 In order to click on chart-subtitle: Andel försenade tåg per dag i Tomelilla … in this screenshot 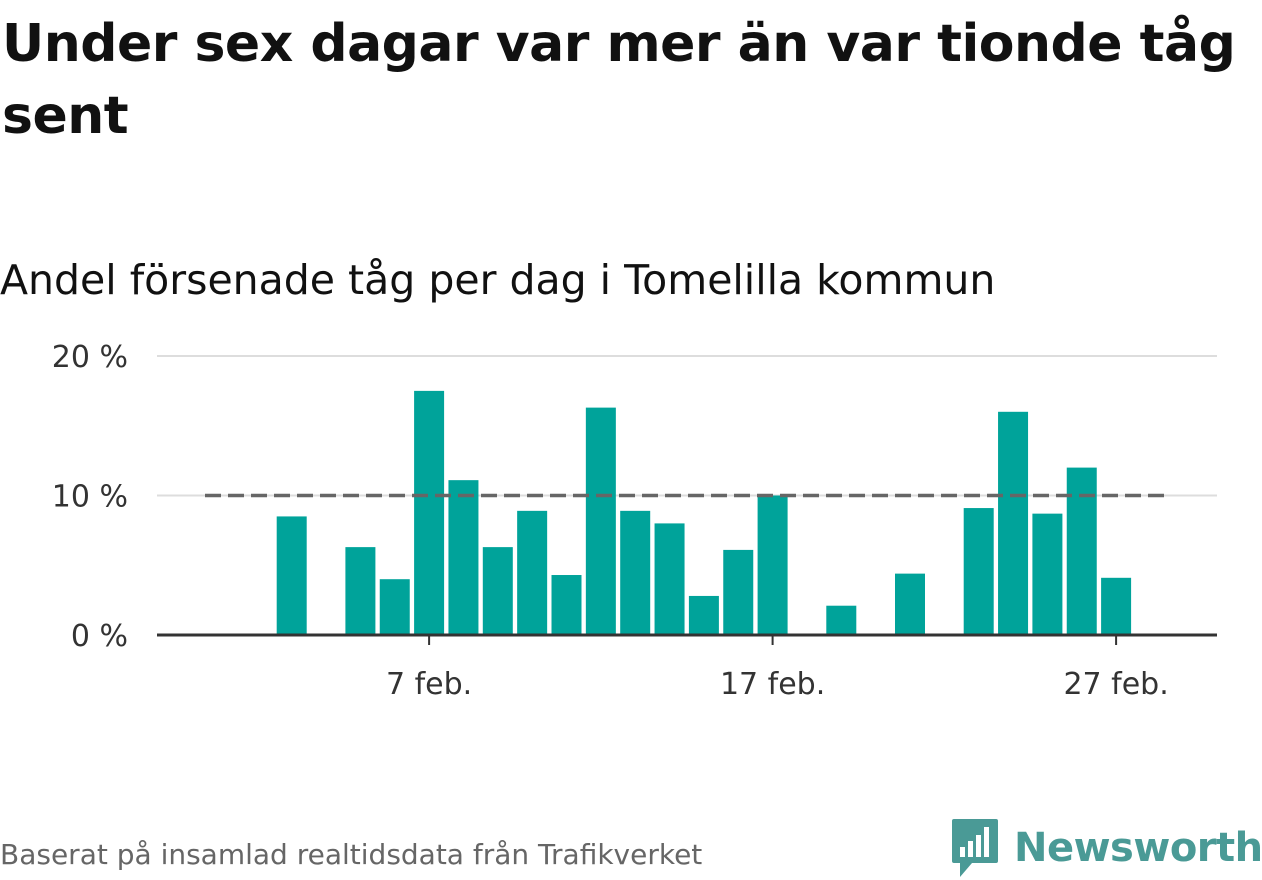, I will do `click(498, 280)`.